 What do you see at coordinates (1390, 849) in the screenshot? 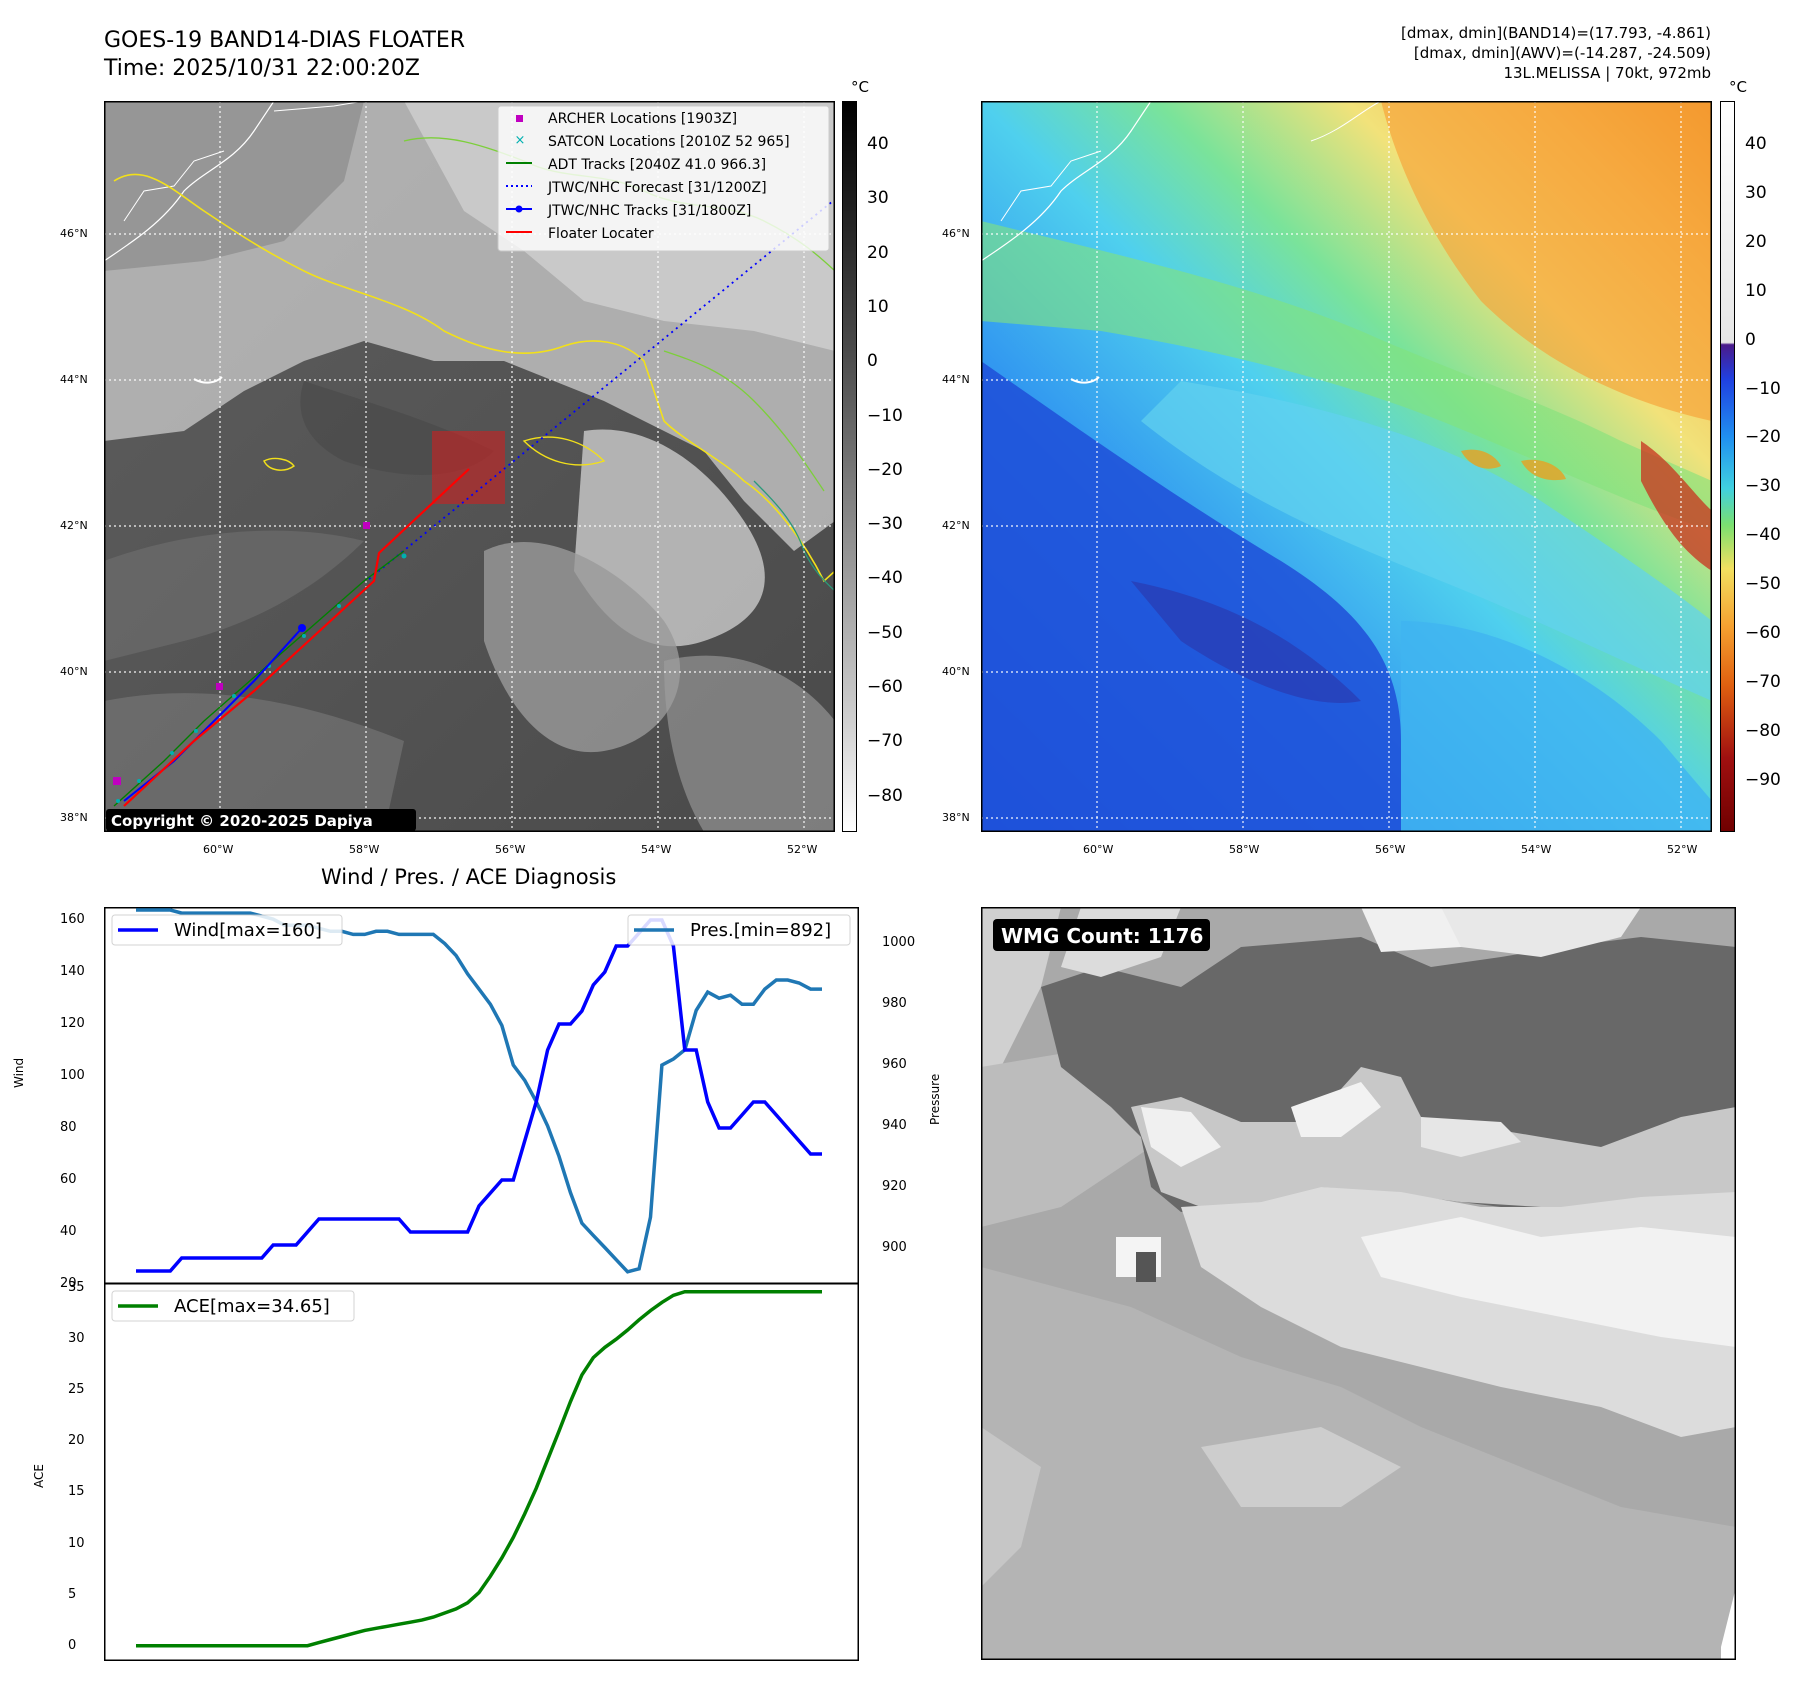
I see `map2-lon-56: 56°W` at bounding box center [1390, 849].